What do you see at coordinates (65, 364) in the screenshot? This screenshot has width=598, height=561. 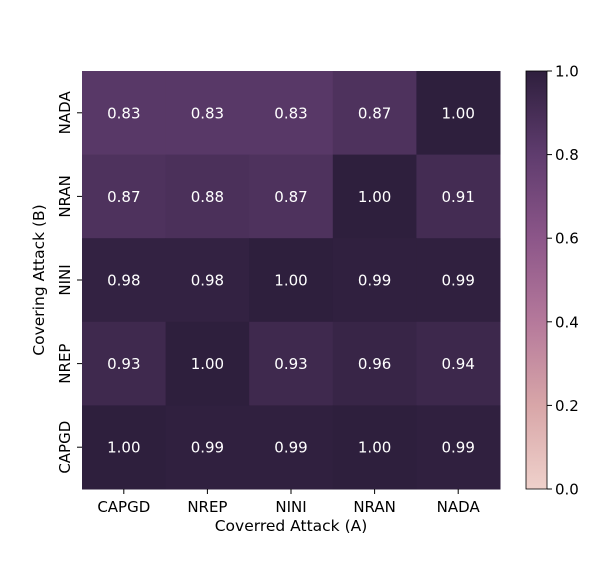 I see `y-tick-label: NREP` at bounding box center [65, 364].